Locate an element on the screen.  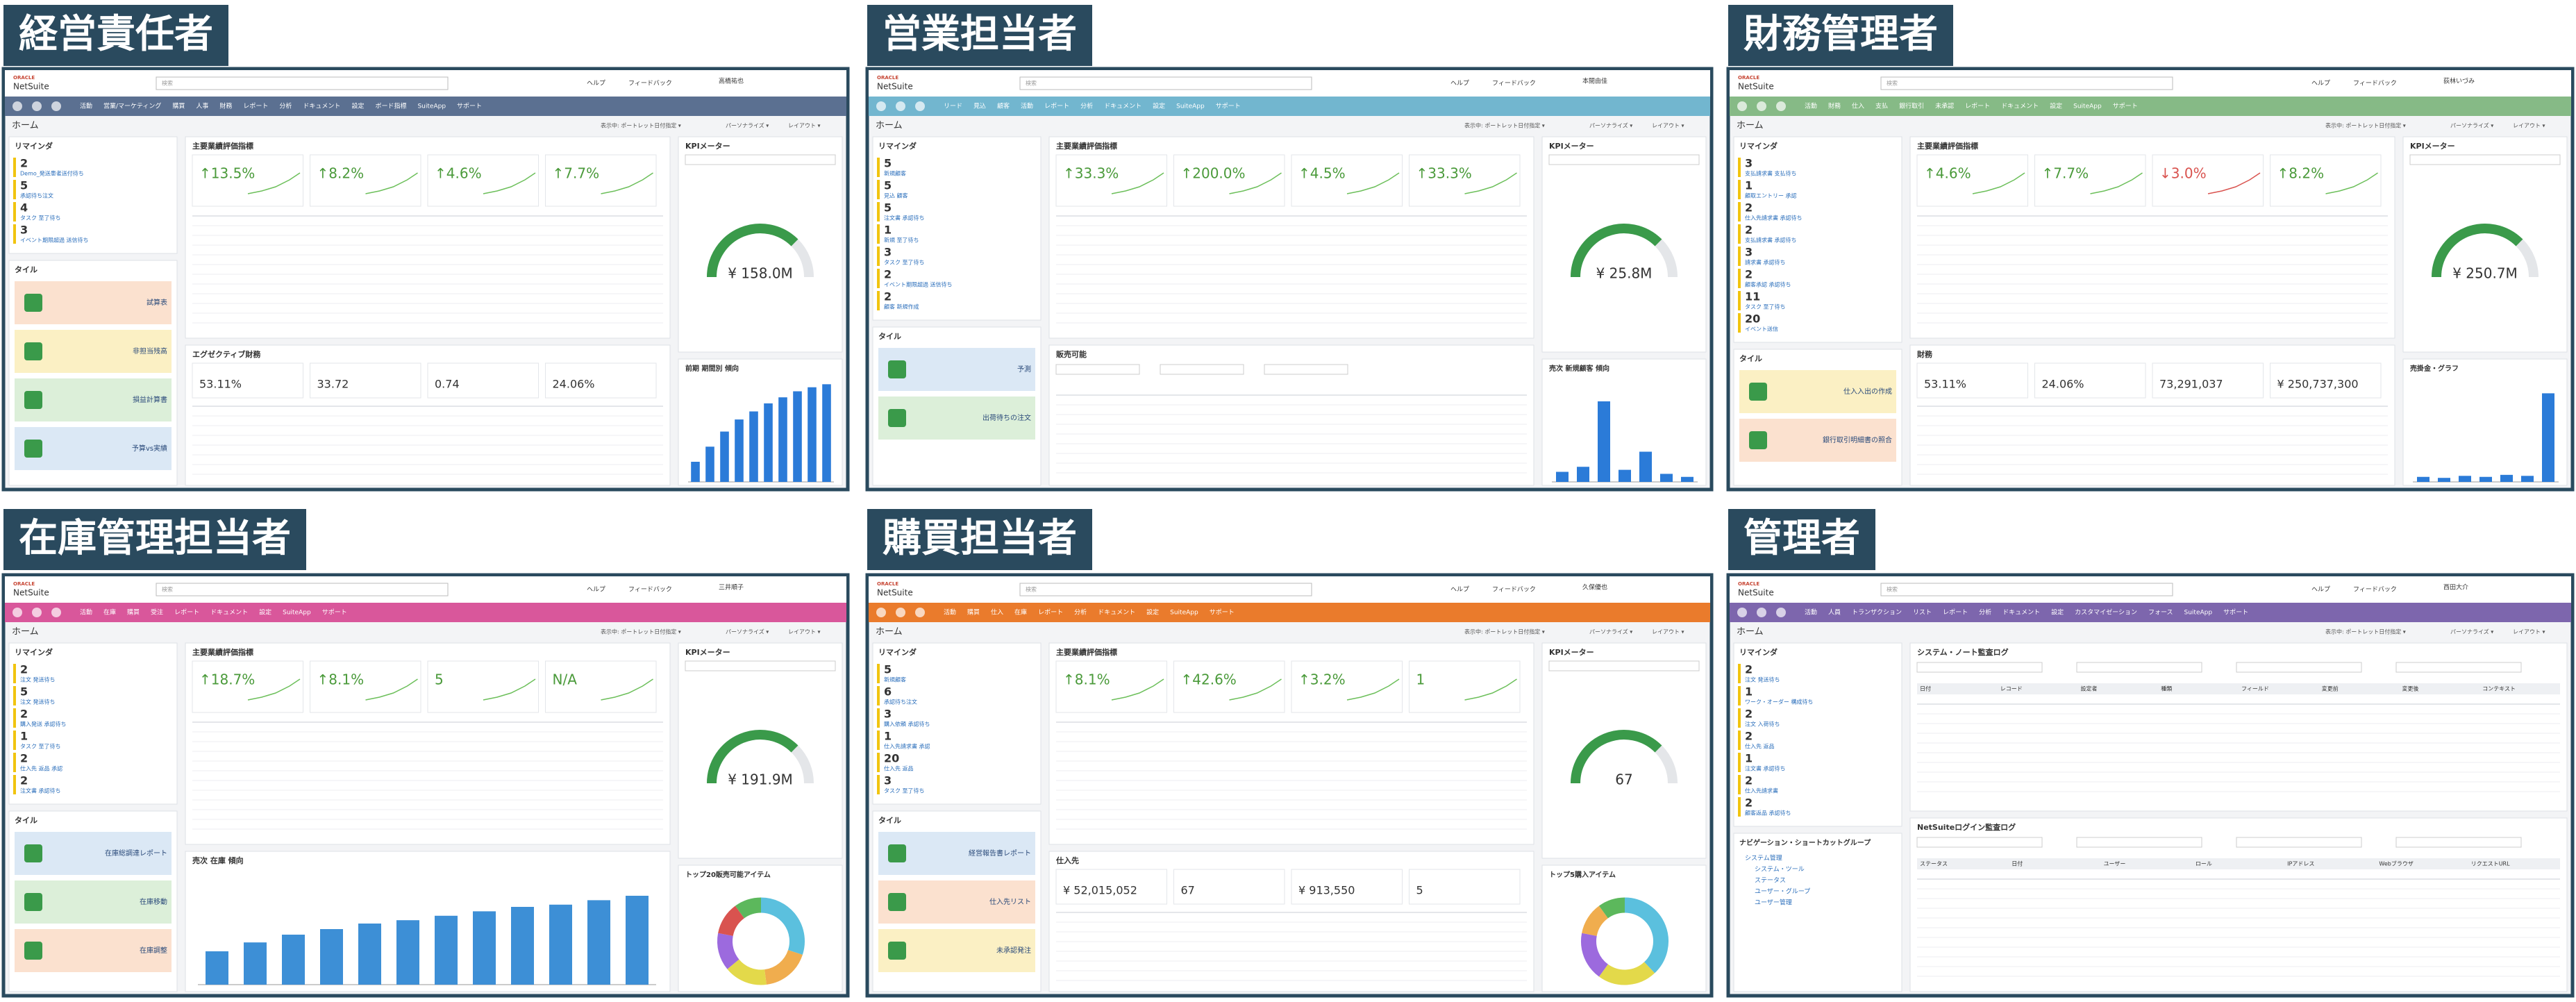
reminder-count: 5 is located at coordinates (888, 186).